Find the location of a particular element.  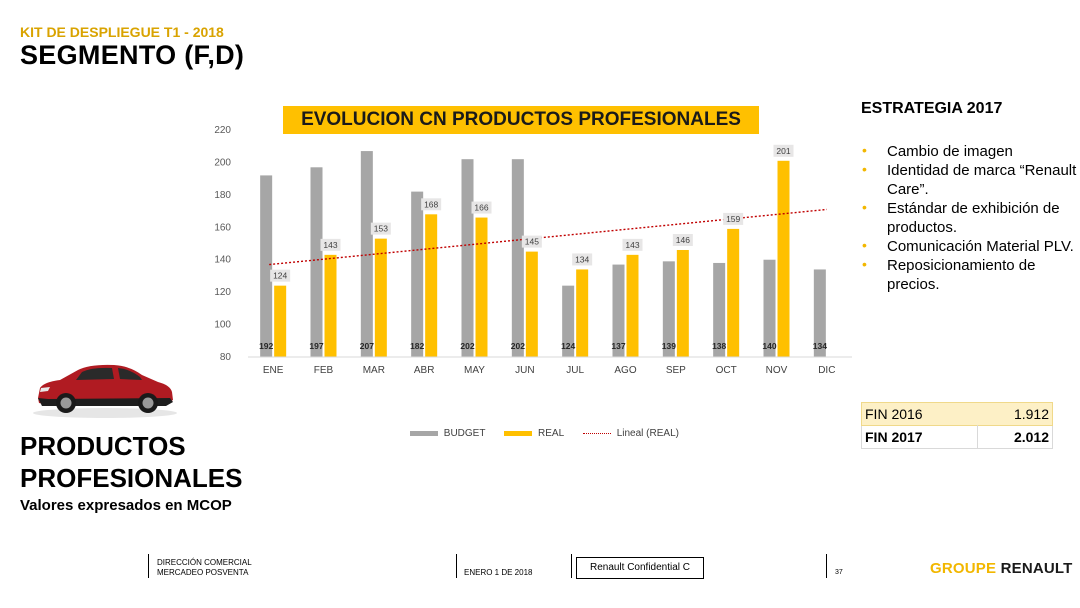

budget-value-label: 134 is located at coordinates (820, 346).